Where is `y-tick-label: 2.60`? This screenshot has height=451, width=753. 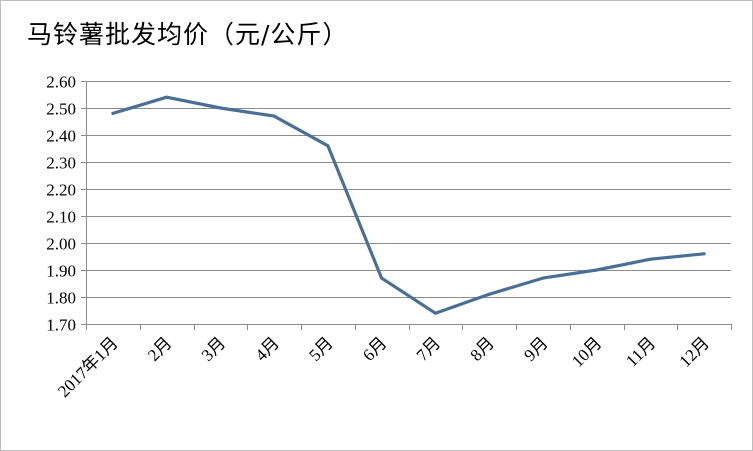 y-tick-label: 2.60 is located at coordinates (61, 82).